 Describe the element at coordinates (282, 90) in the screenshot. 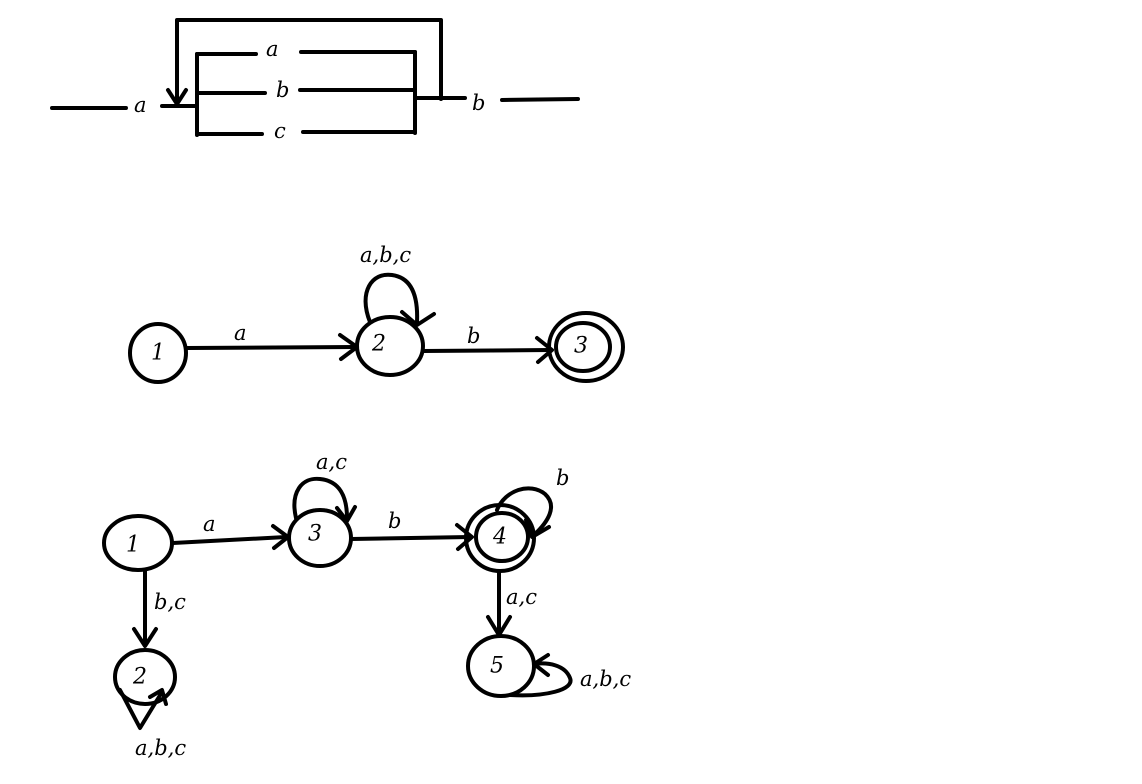

I see `syntax-branch-b-label: b` at that location.